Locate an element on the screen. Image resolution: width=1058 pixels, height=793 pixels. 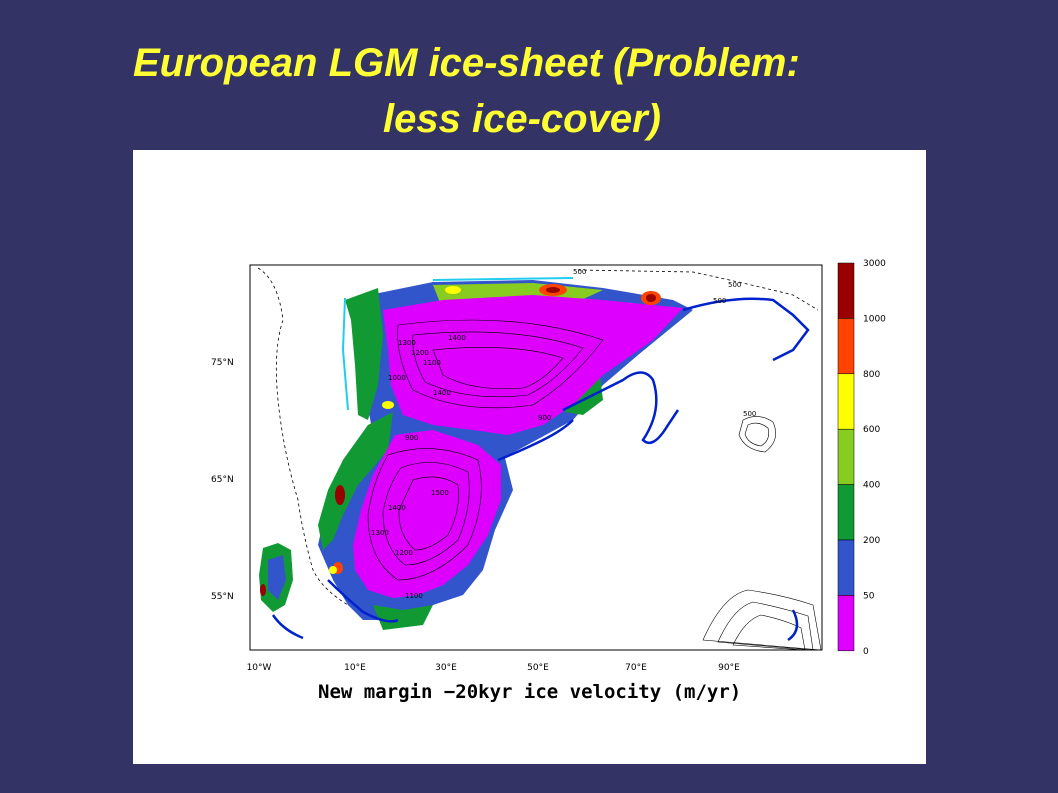
legend-label: 200 is located at coordinates (871, 541).